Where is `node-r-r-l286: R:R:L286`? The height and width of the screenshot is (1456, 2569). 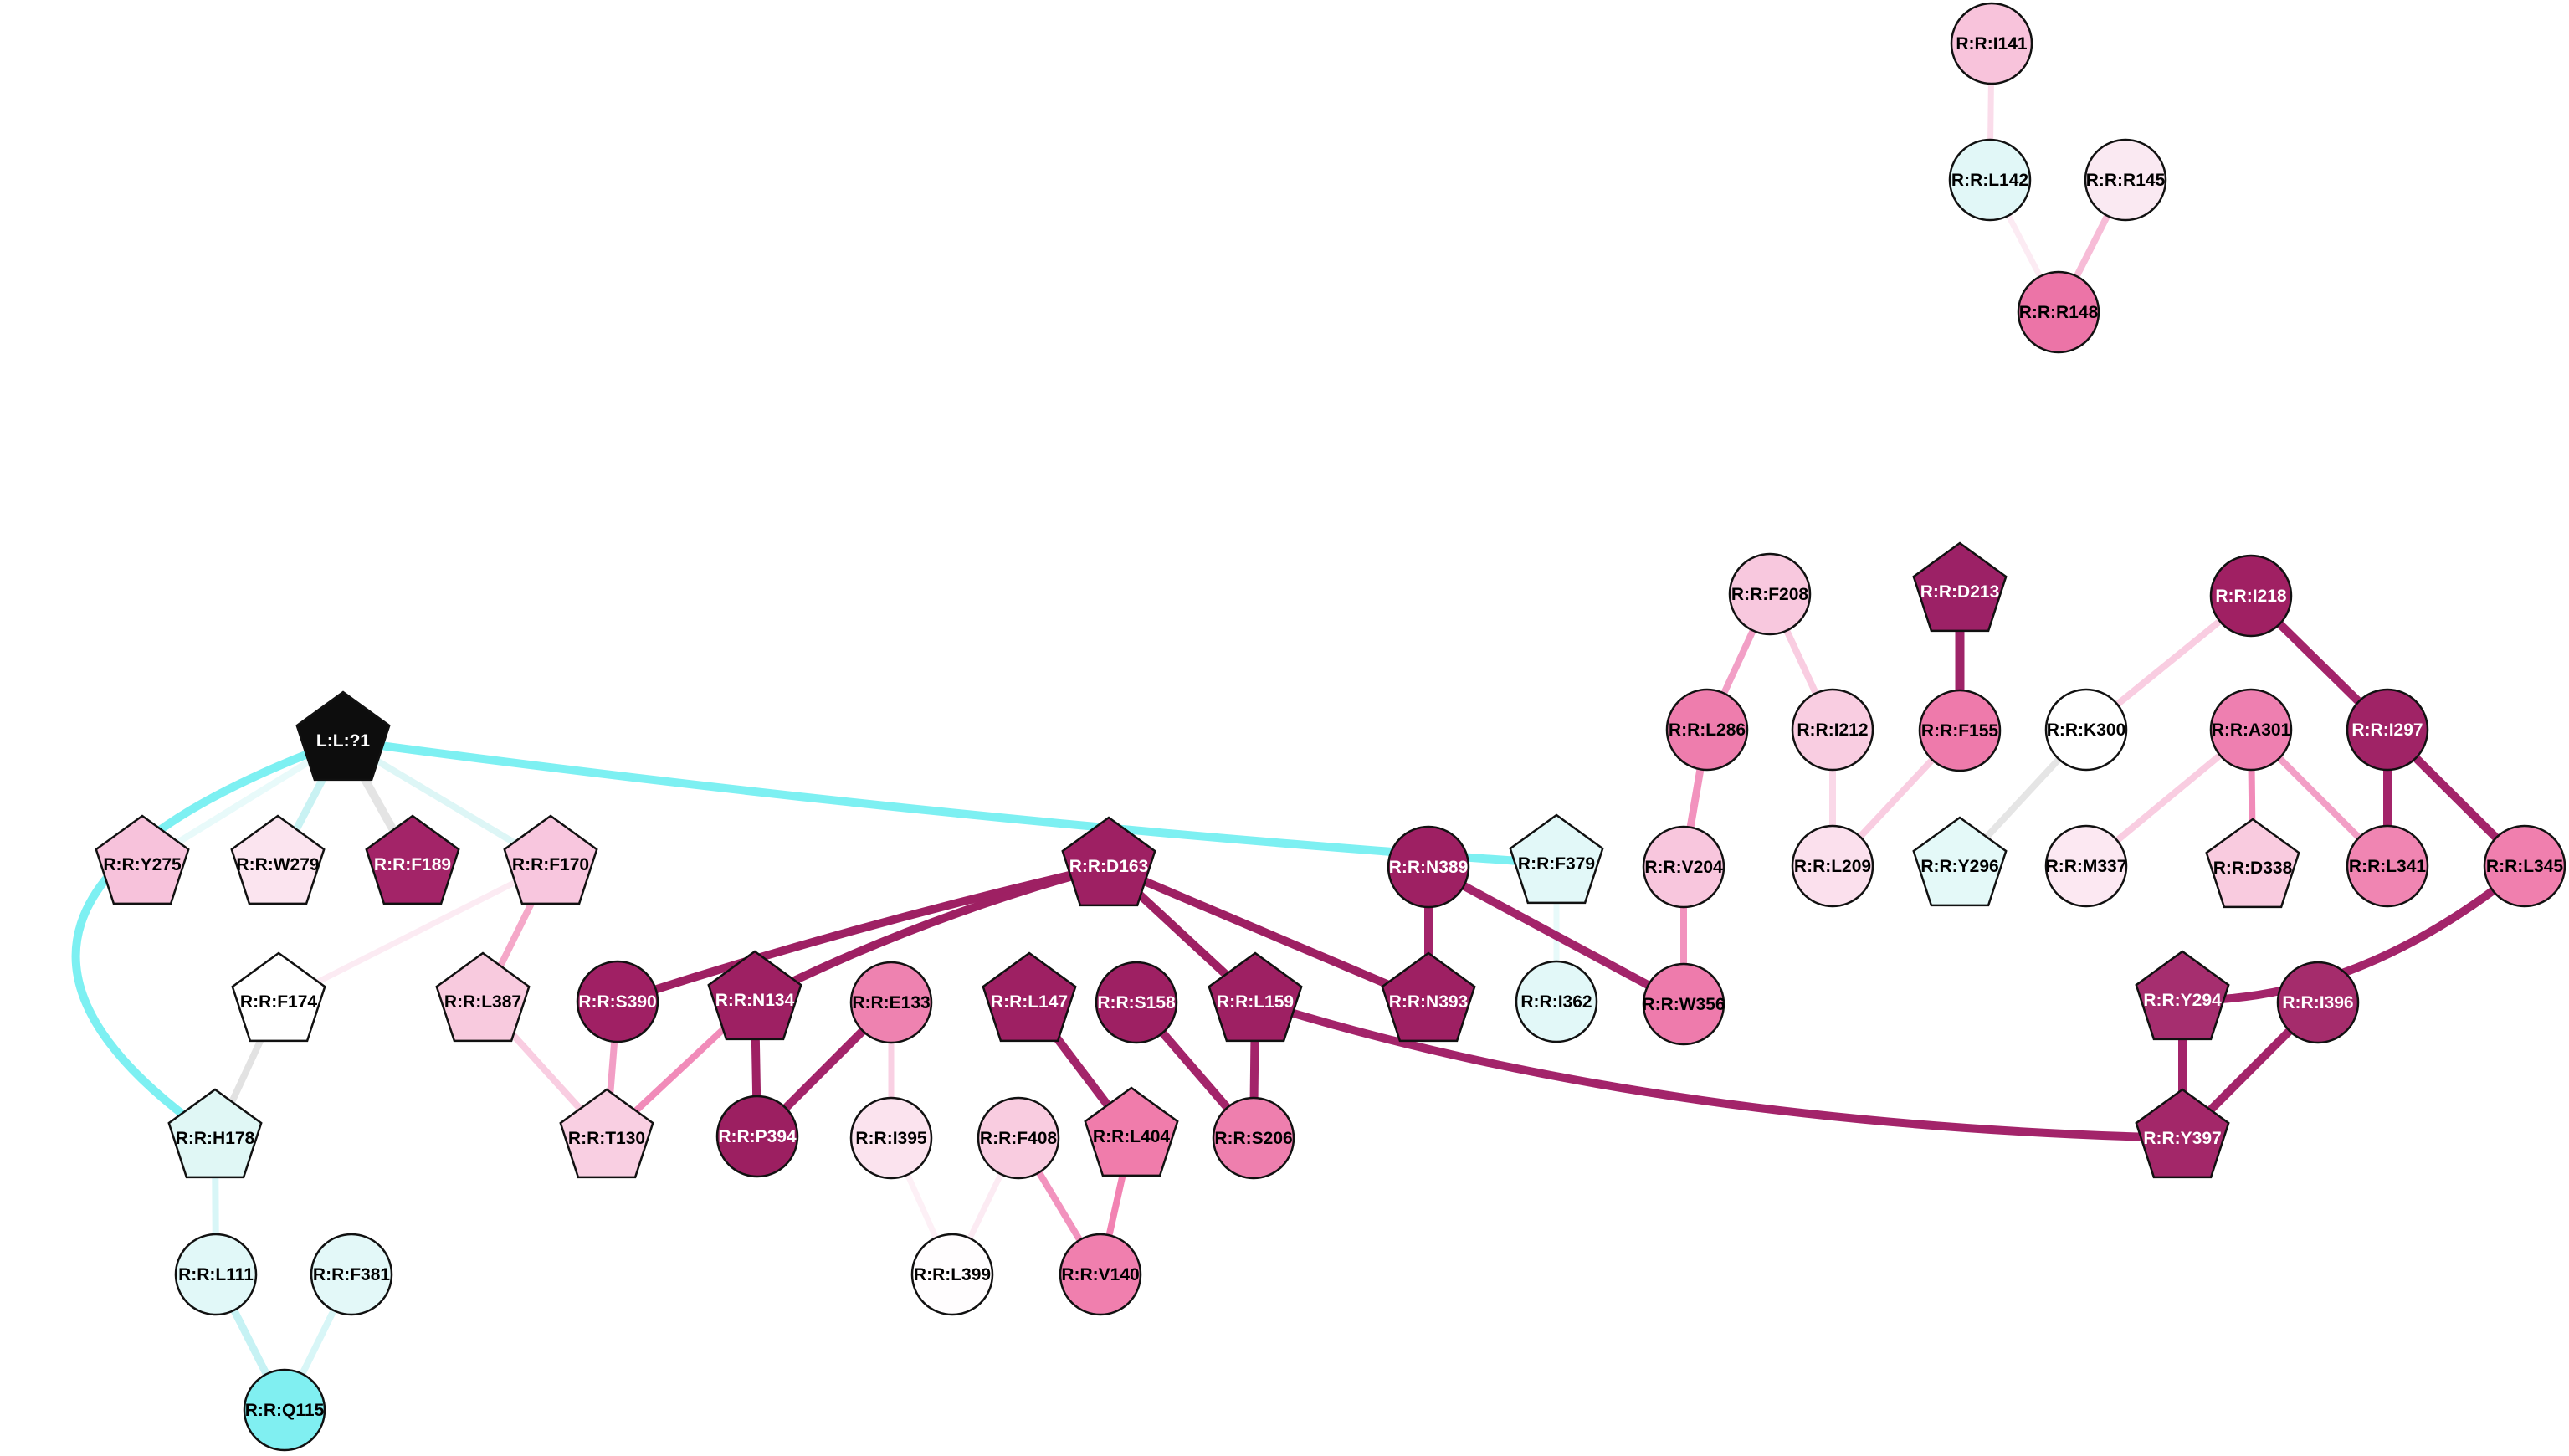
node-r-r-l286: R:R:L286 is located at coordinates (1707, 730).